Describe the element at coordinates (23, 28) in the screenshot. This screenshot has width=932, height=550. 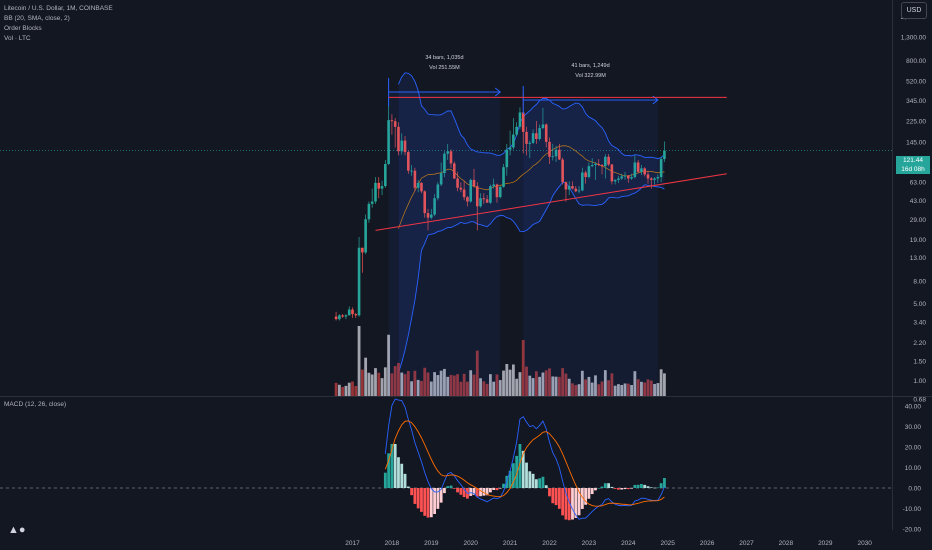
I see `order-blocks-label: Order Blocks` at that location.